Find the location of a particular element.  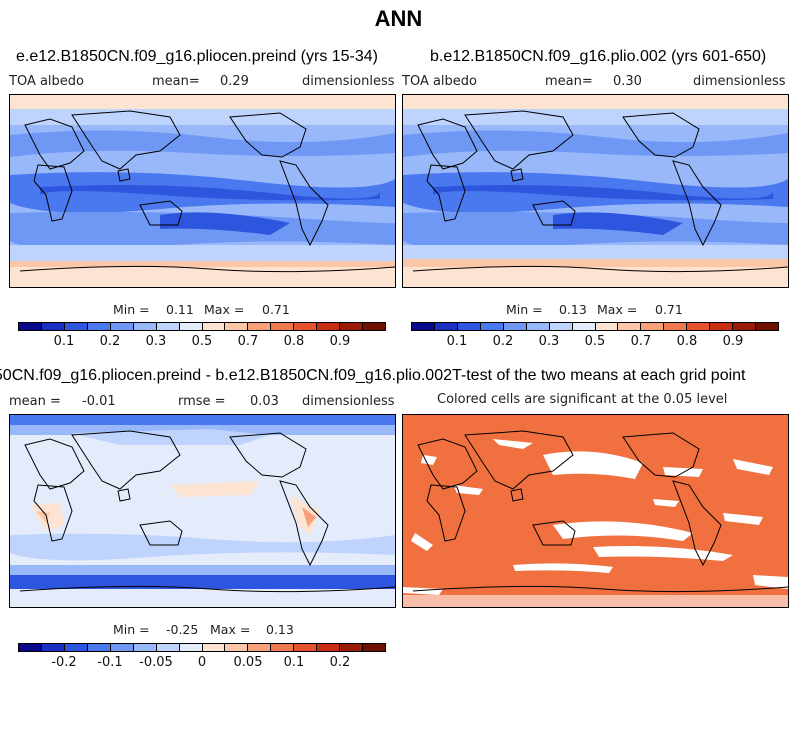

panel1-colorbar-tick-label: 0.3 is located at coordinates (156, 341).